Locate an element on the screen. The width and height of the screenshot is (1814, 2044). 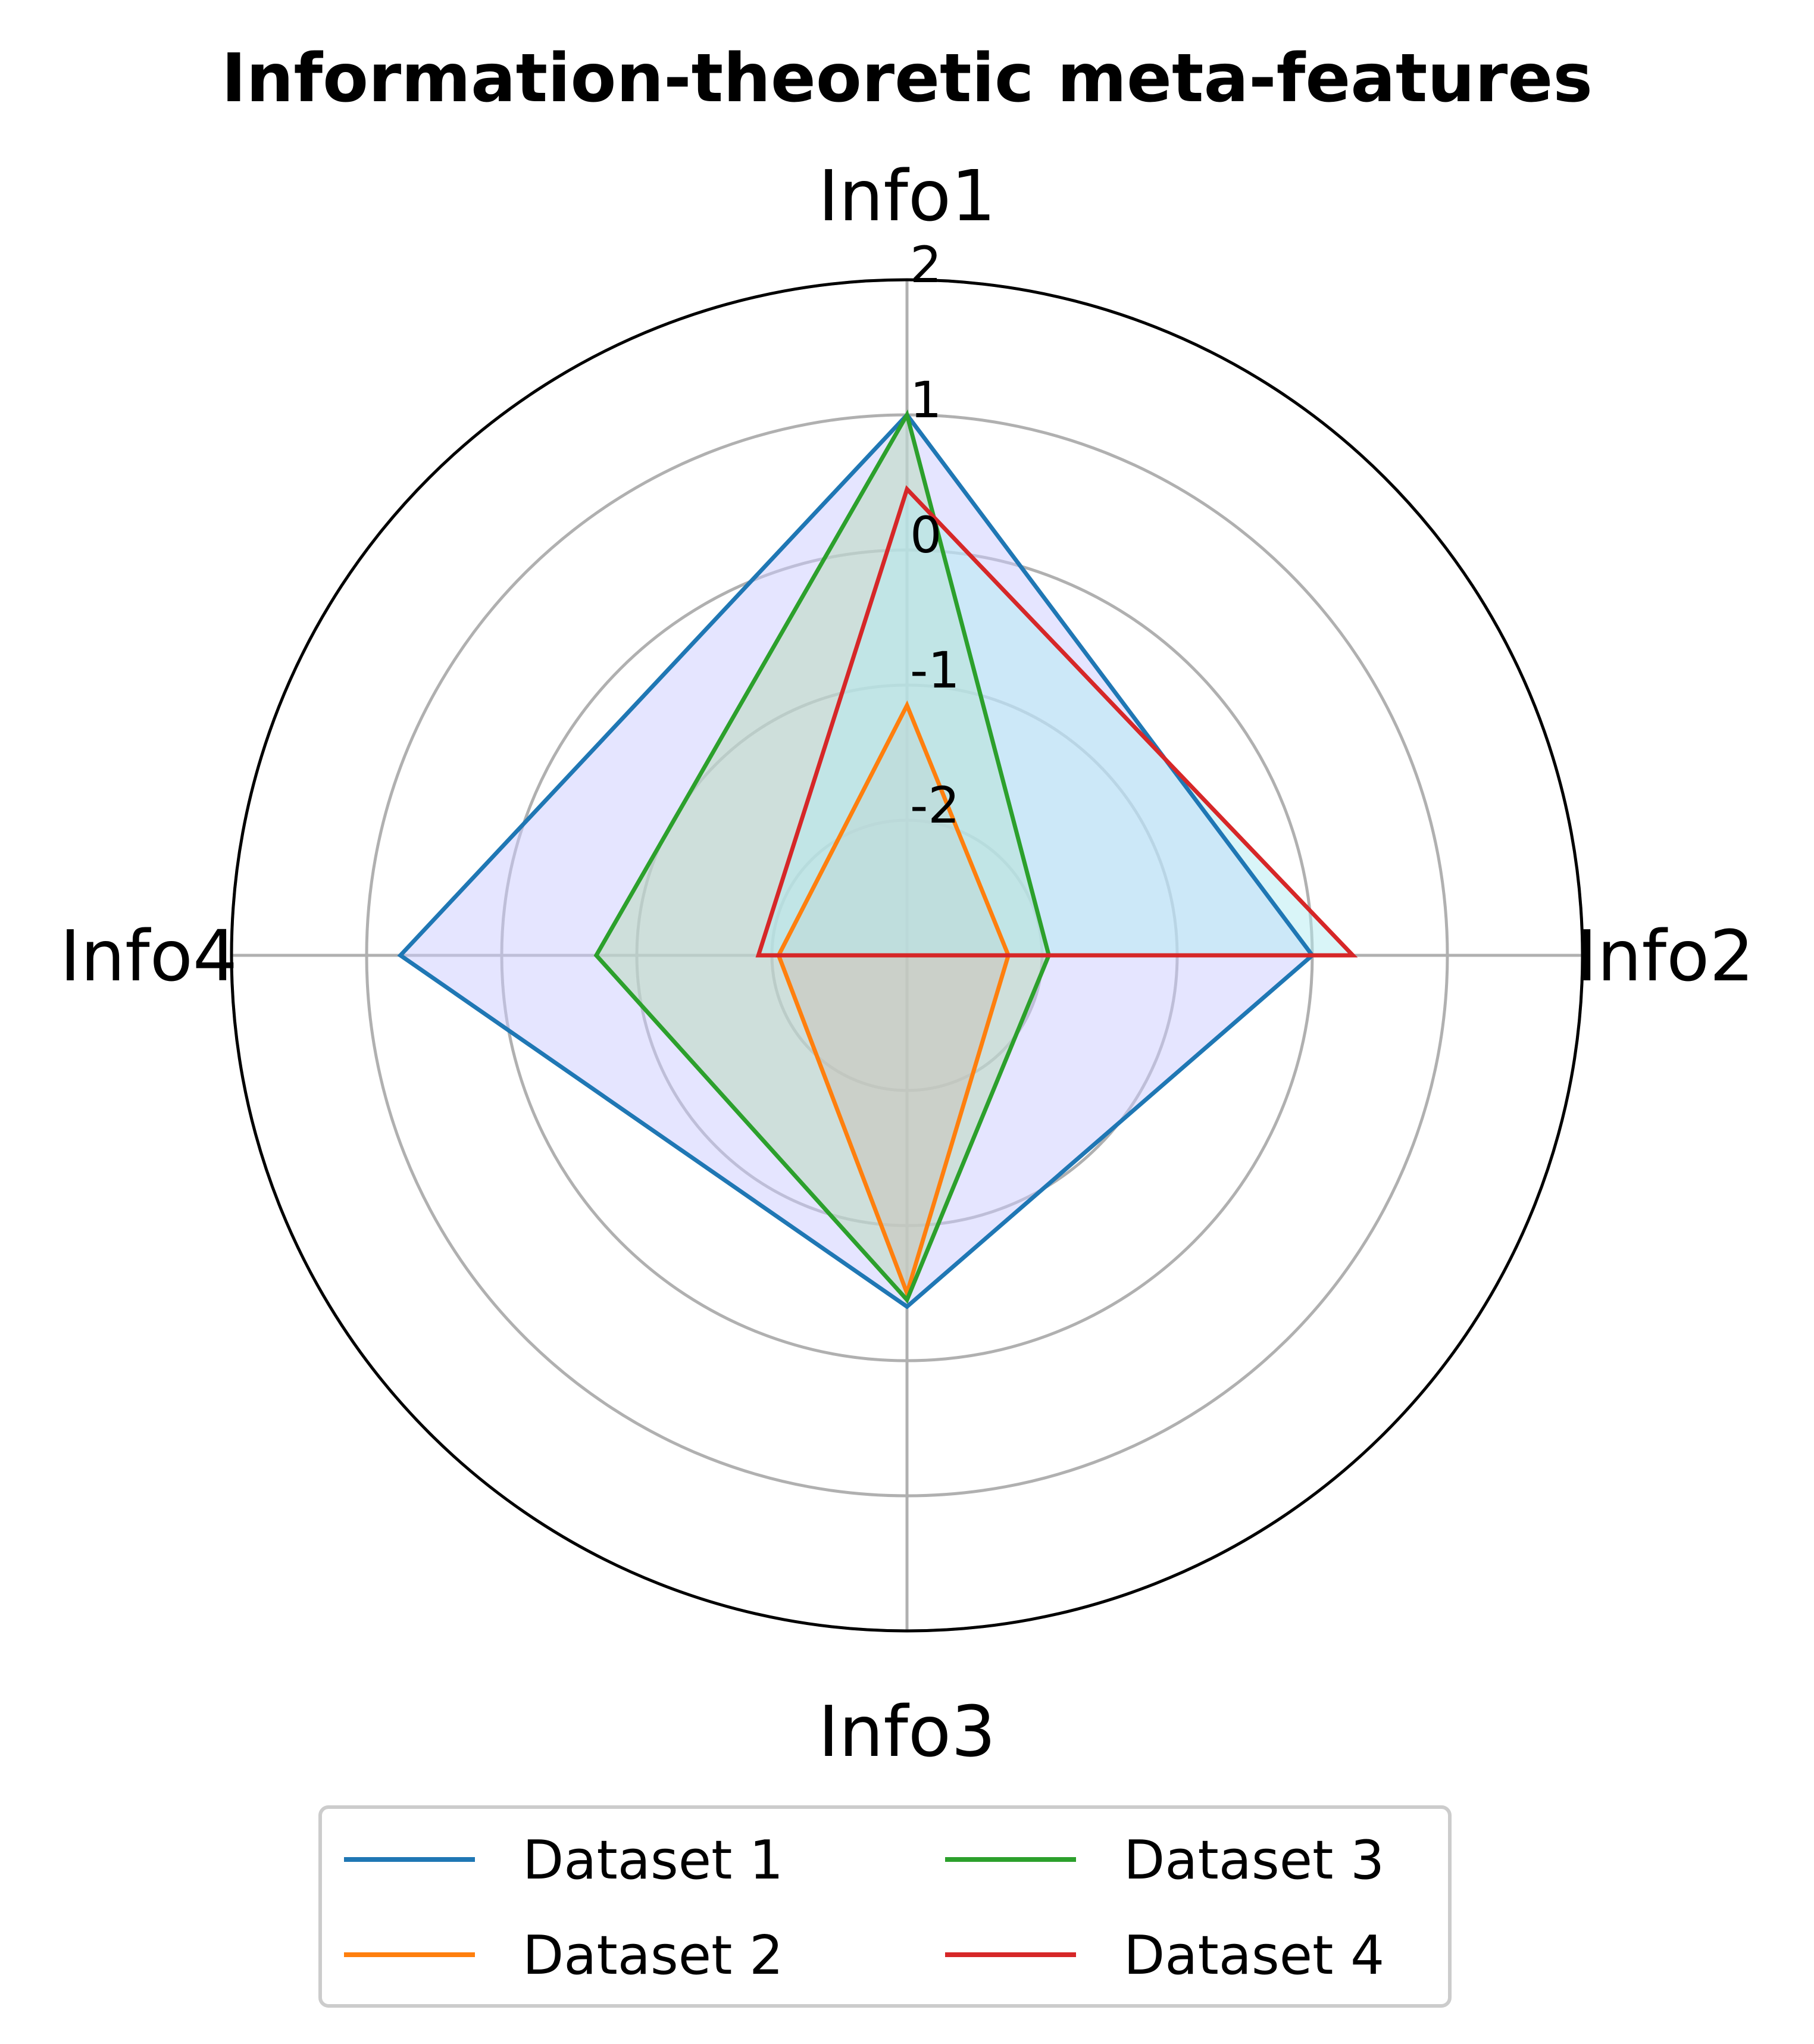
tick-label: 2 is located at coordinates (926, 265).